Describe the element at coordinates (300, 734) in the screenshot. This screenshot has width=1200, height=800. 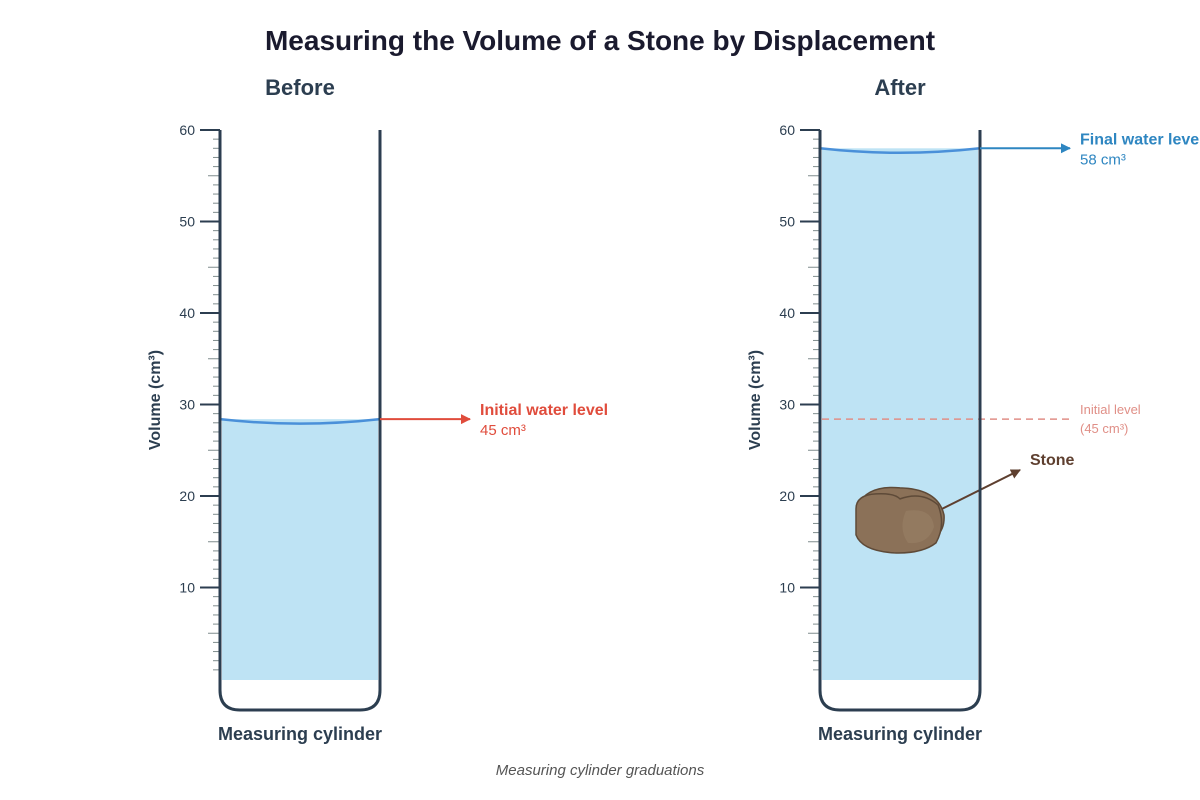
I see `cylinder-label-before: Measuring cylinder` at that location.